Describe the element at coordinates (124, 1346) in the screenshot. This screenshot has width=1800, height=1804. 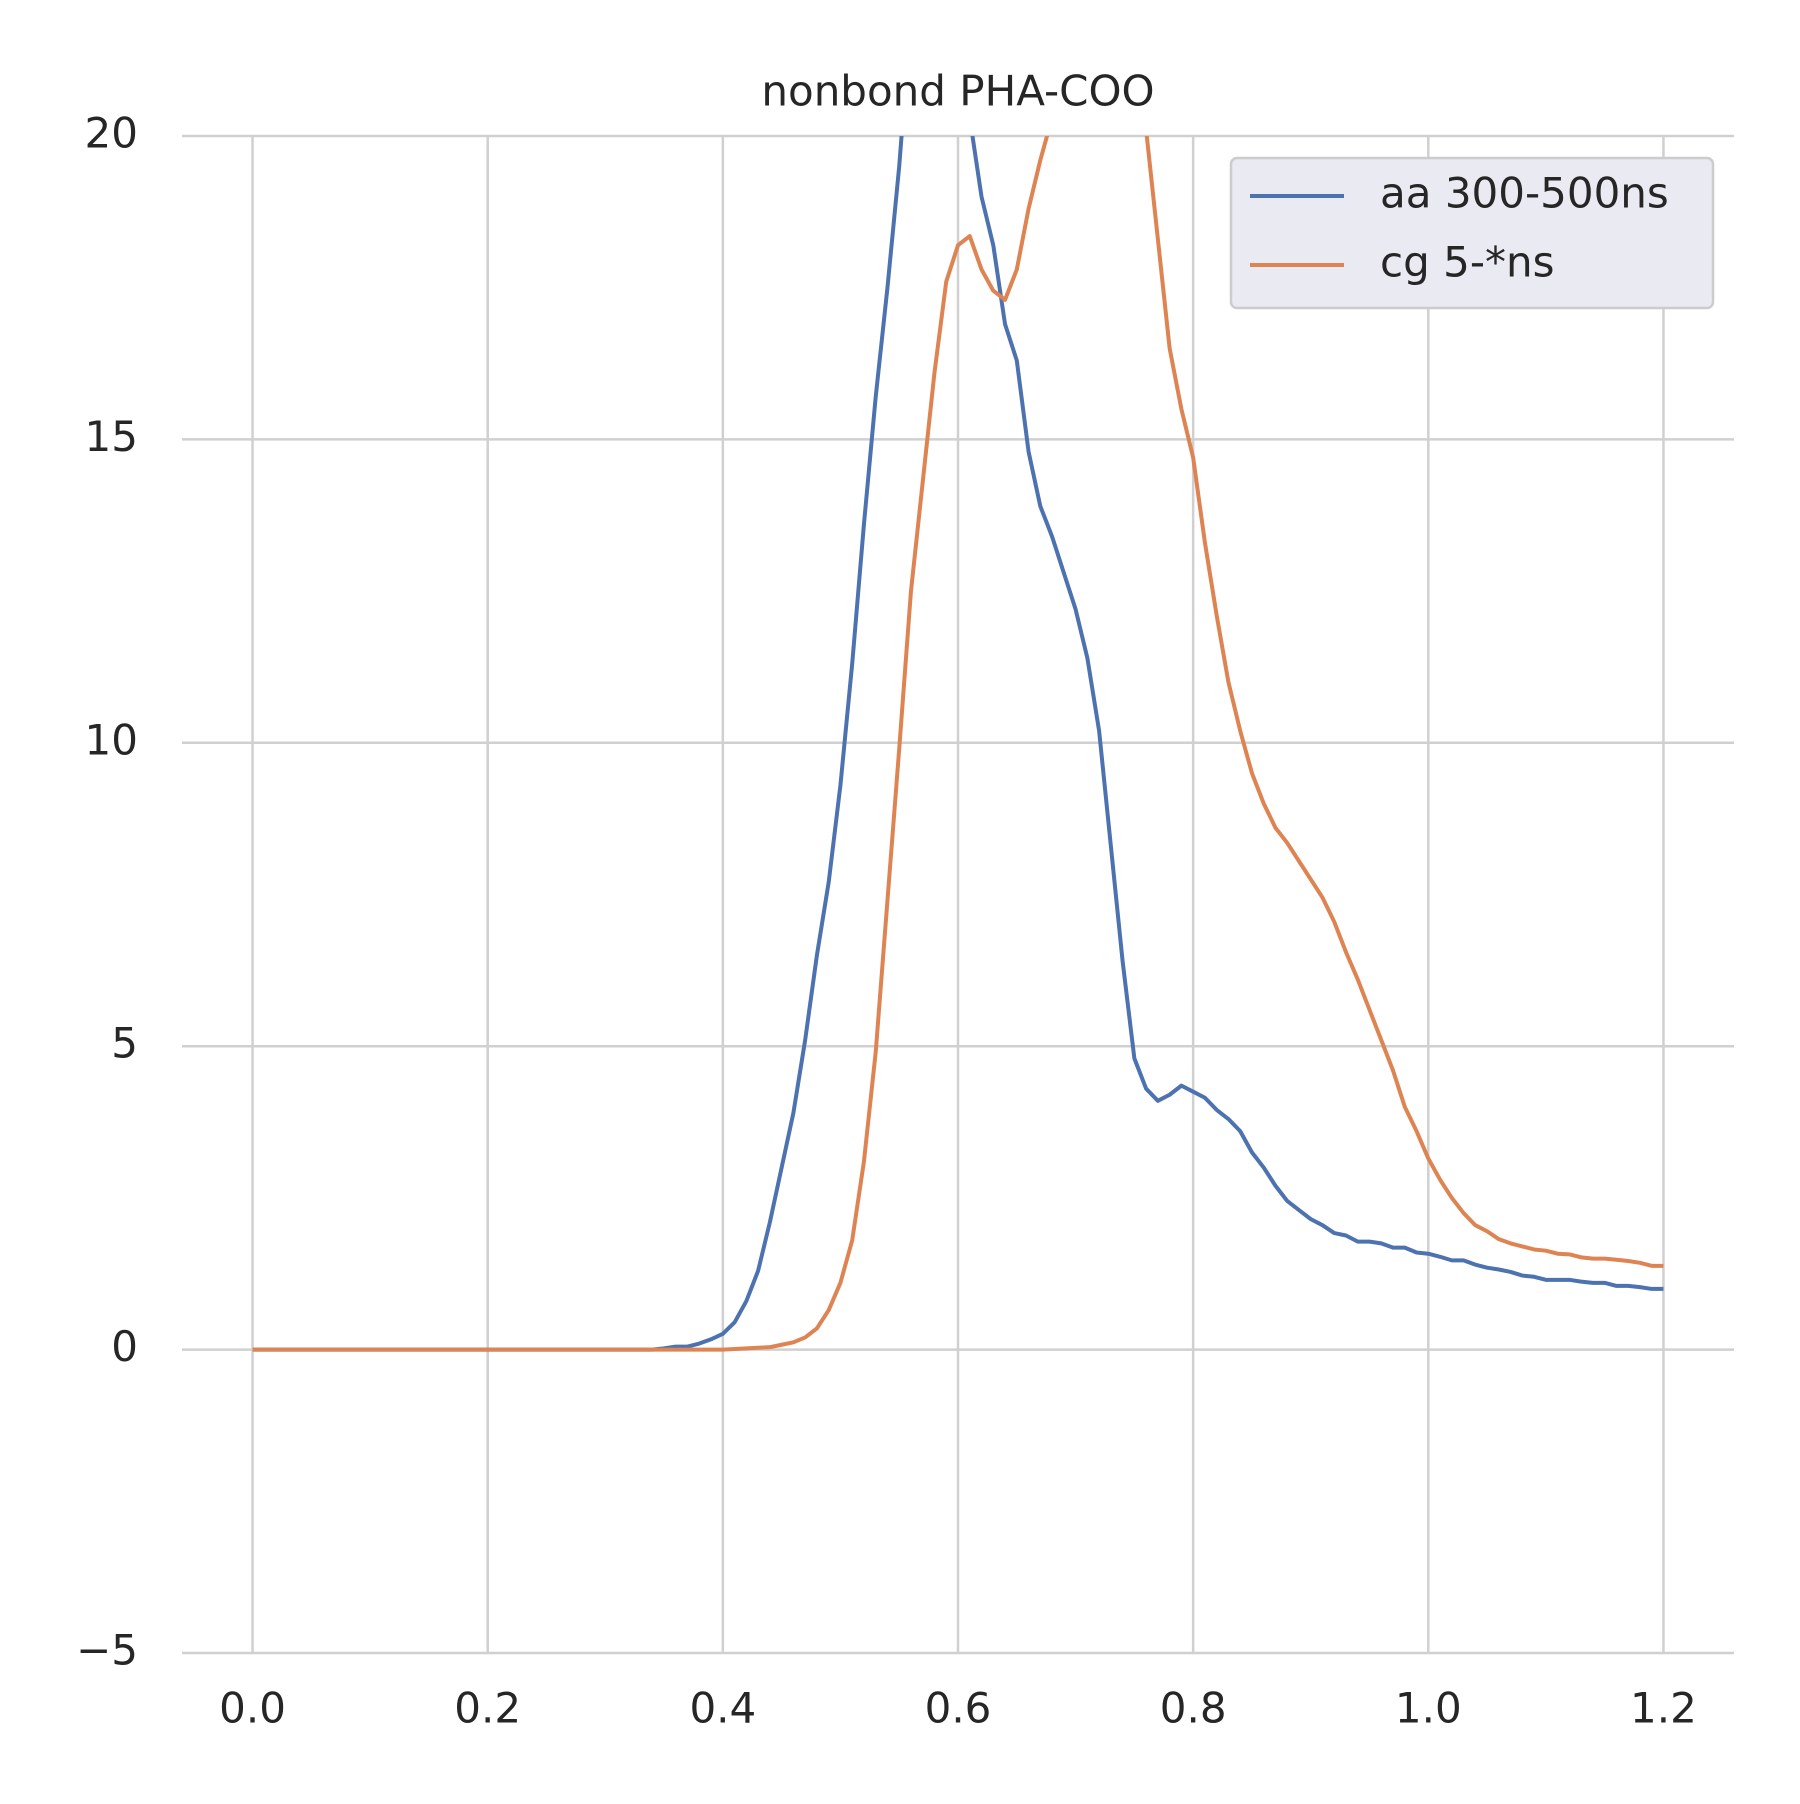
I see `y-tick-label: 0` at that location.